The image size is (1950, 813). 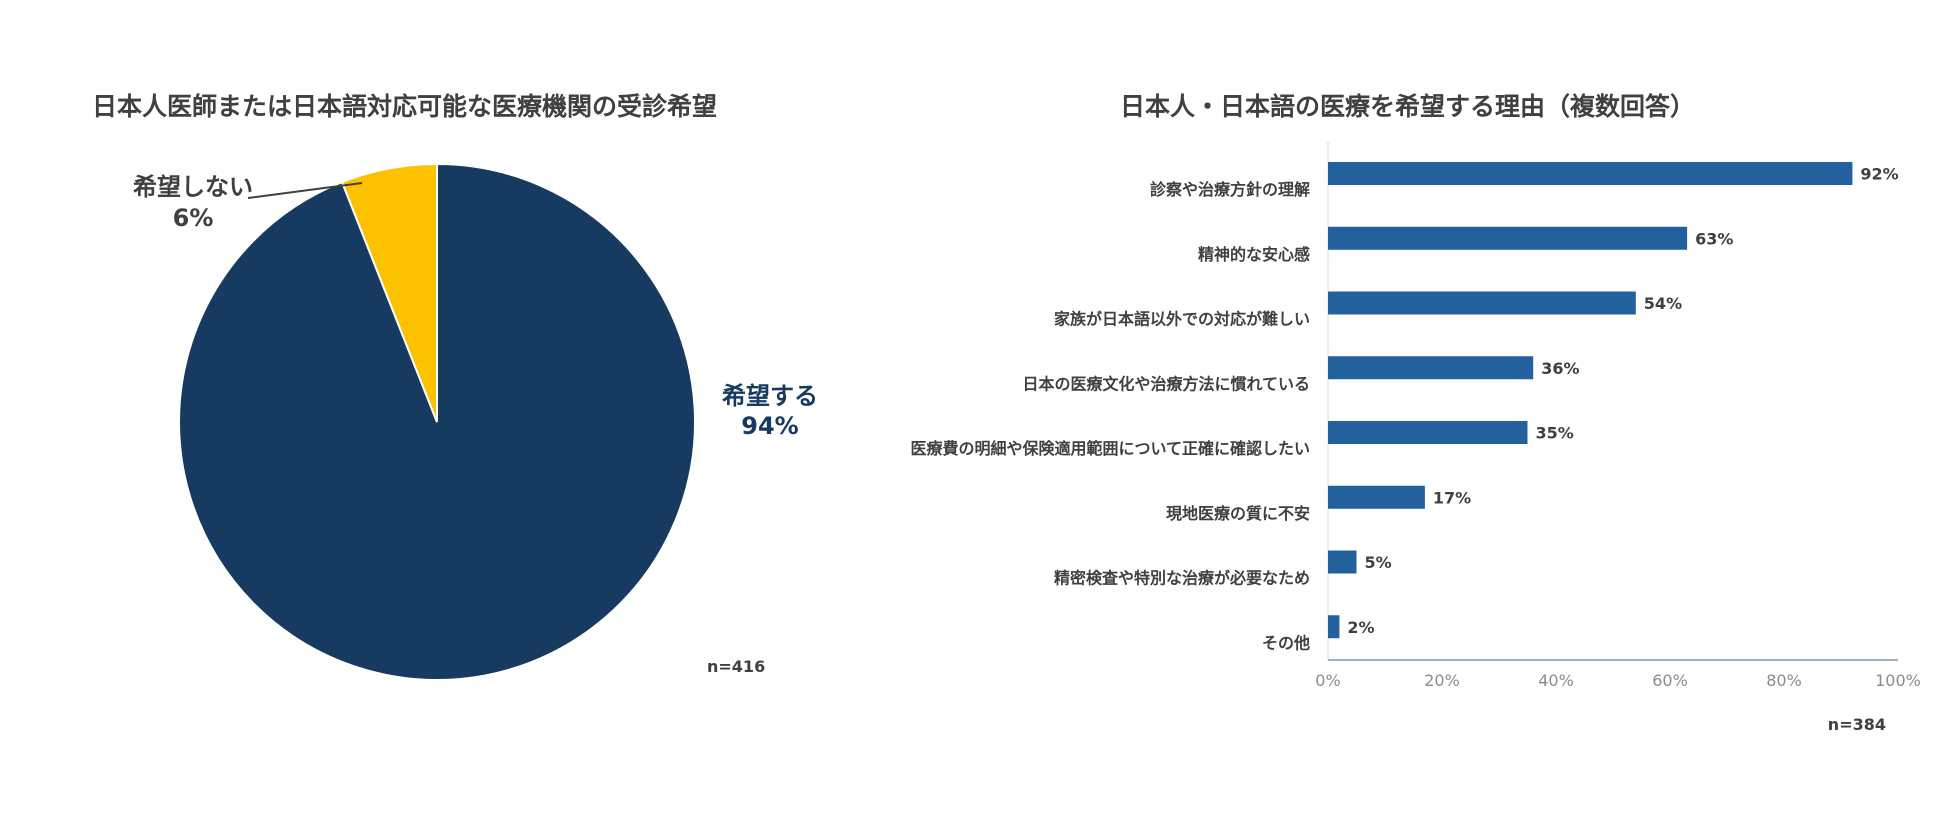 I want to click on bar-category-label-2: 家族が日本語以外での対応が難しい, so click(x=1182, y=319).